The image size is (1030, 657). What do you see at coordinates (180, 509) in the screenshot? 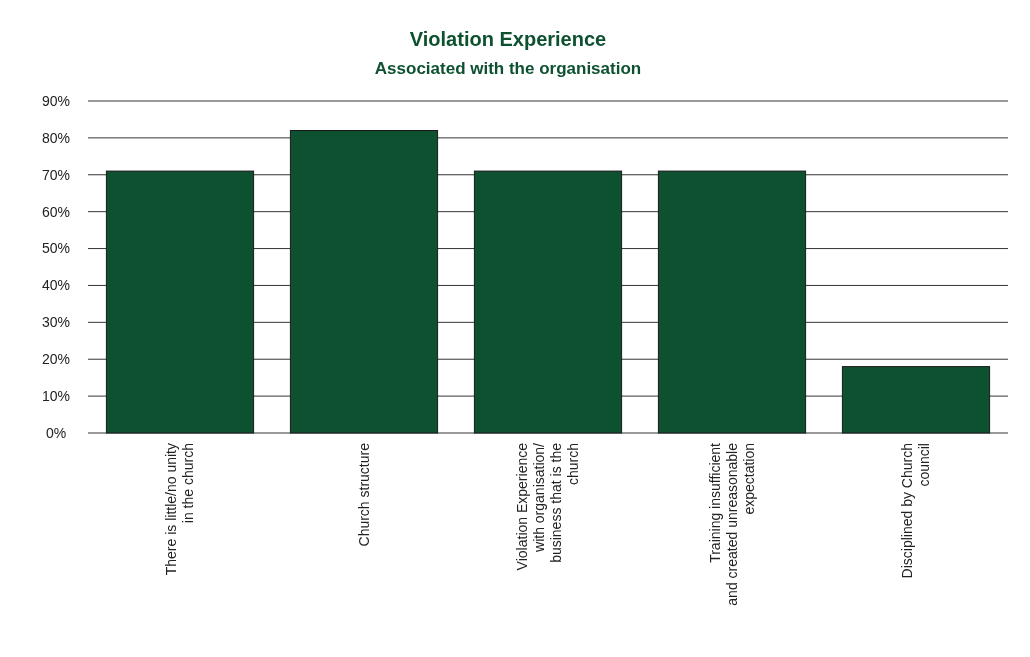
I see `x-tick-label: There is little/no unity in the church` at bounding box center [180, 509].